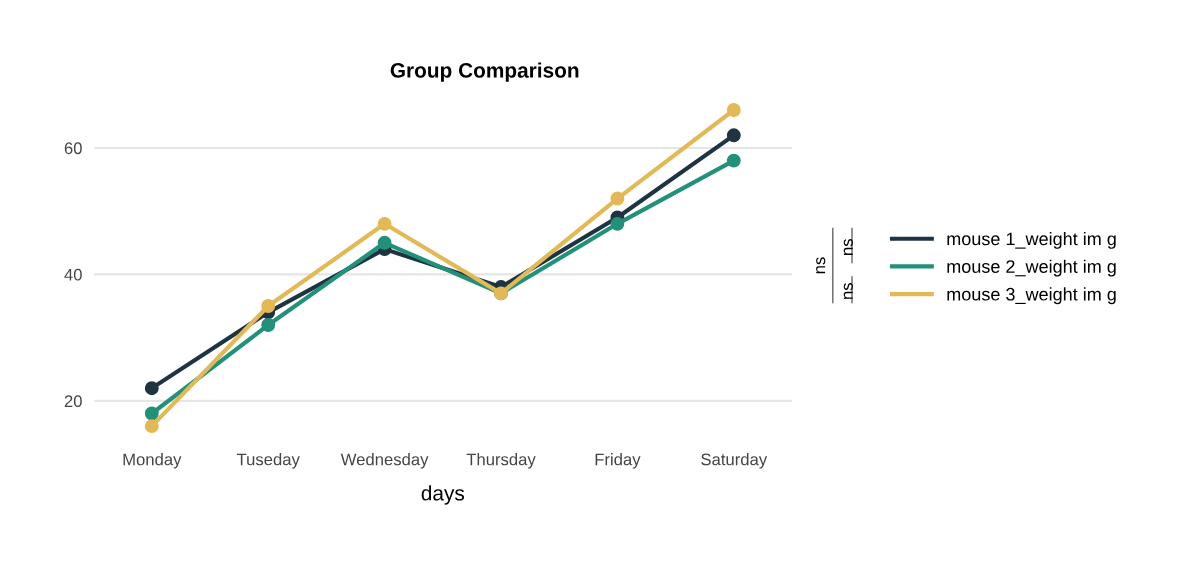 The height and width of the screenshot is (571, 1200). Describe the element at coordinates (1031, 268) in the screenshot. I see `legend-label: mouse 2_weight im g` at that location.